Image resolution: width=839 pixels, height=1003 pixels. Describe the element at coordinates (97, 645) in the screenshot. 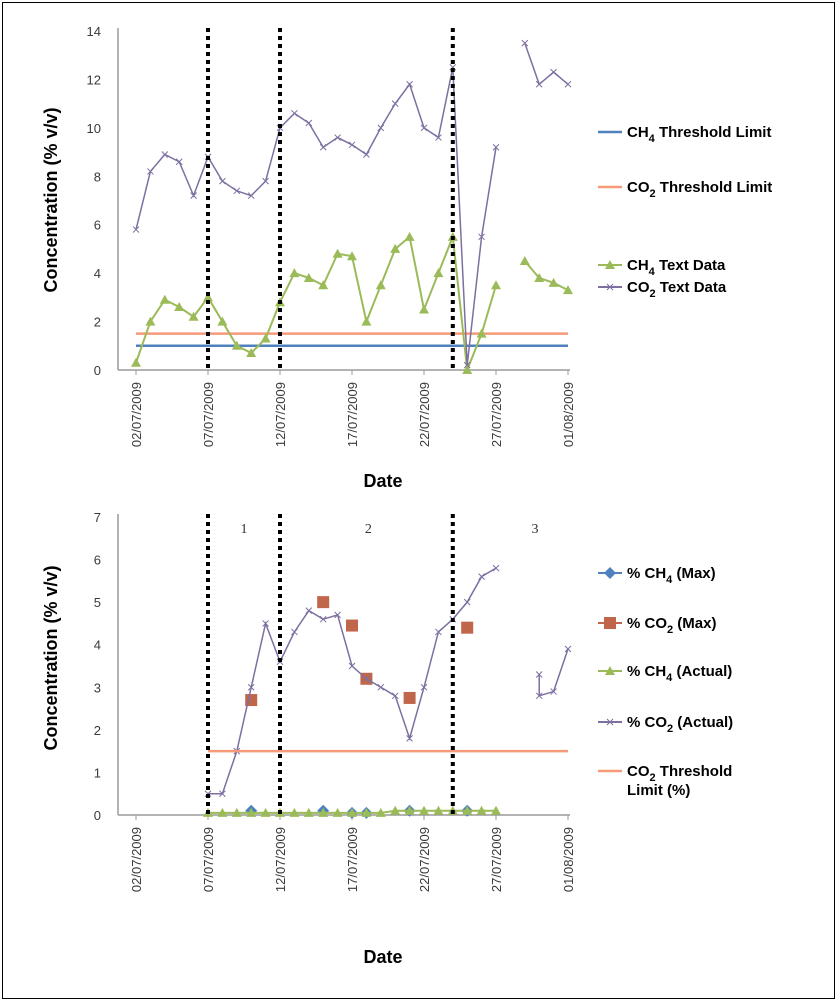

I see `y-tick-label: 4` at that location.